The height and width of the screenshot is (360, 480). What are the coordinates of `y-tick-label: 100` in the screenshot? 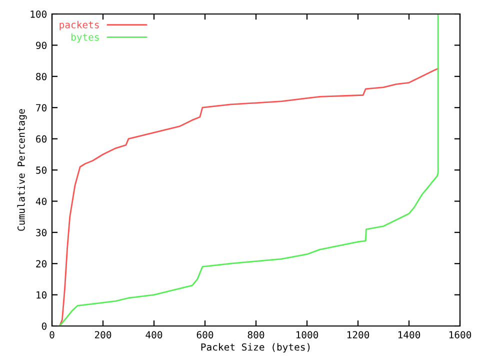 It's located at (38, 14).